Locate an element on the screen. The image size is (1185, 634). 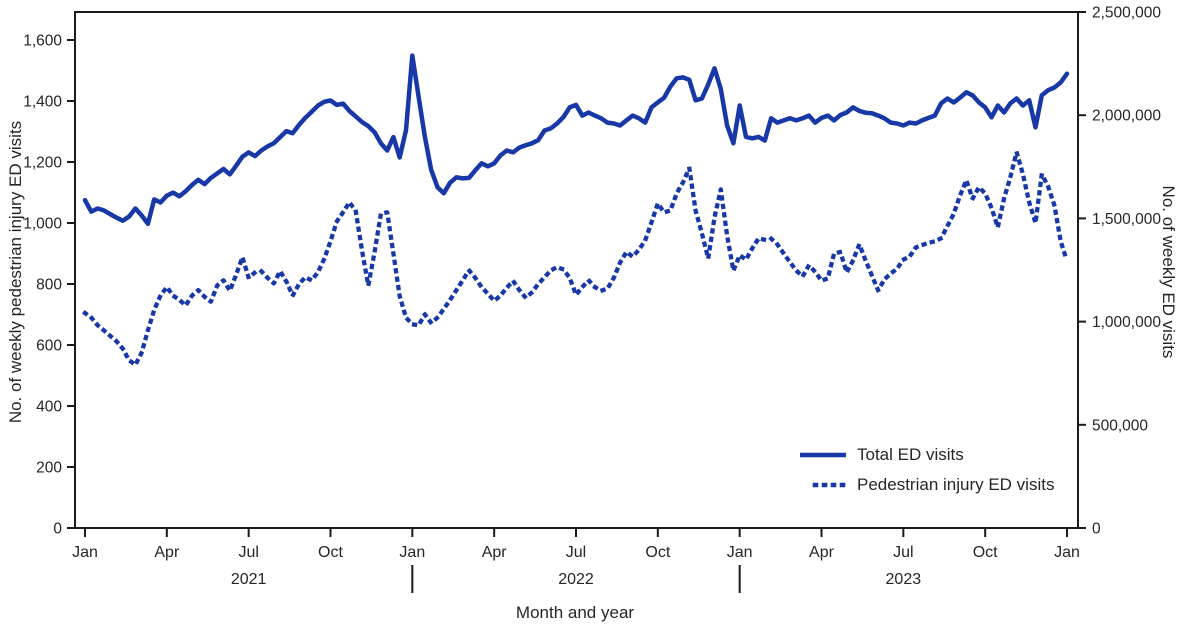
legend-item-total: Total ED visits is located at coordinates (926, 454).